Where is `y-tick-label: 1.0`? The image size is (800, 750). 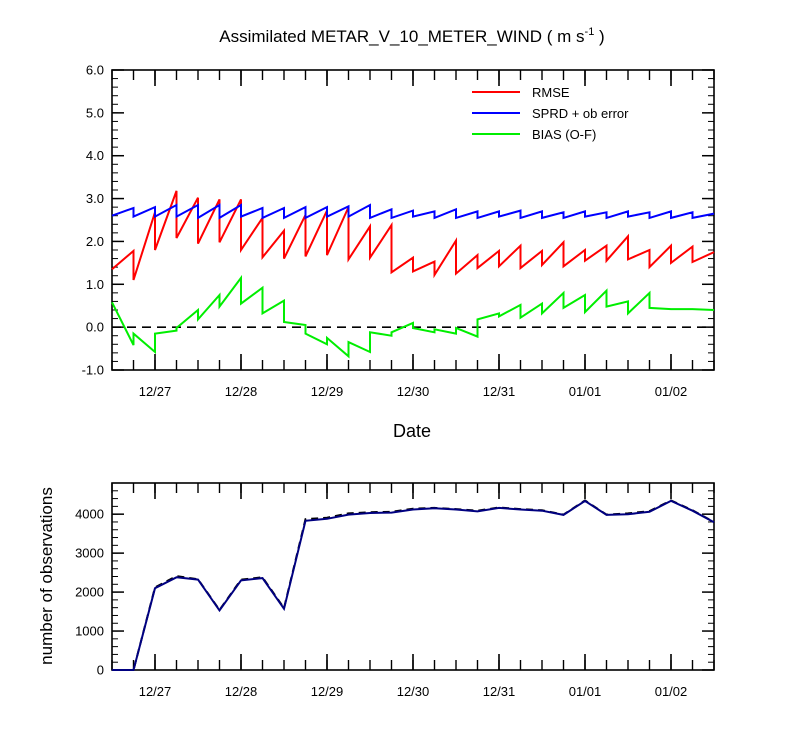 y-tick-label: 1.0 is located at coordinates (95, 284).